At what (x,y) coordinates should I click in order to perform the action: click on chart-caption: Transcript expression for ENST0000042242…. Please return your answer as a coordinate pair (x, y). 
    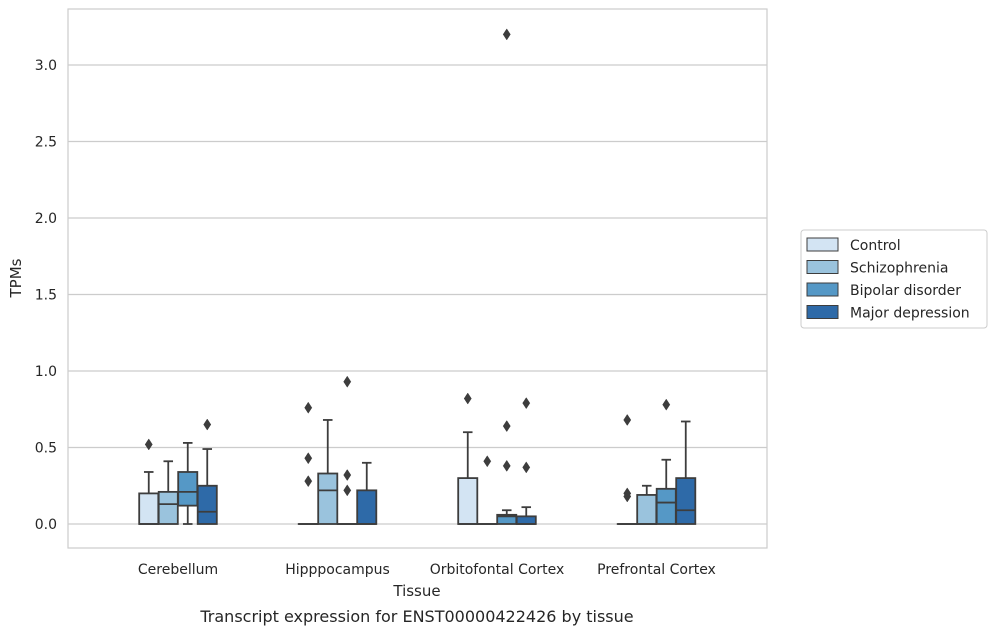
    Looking at the image, I should click on (416, 616).